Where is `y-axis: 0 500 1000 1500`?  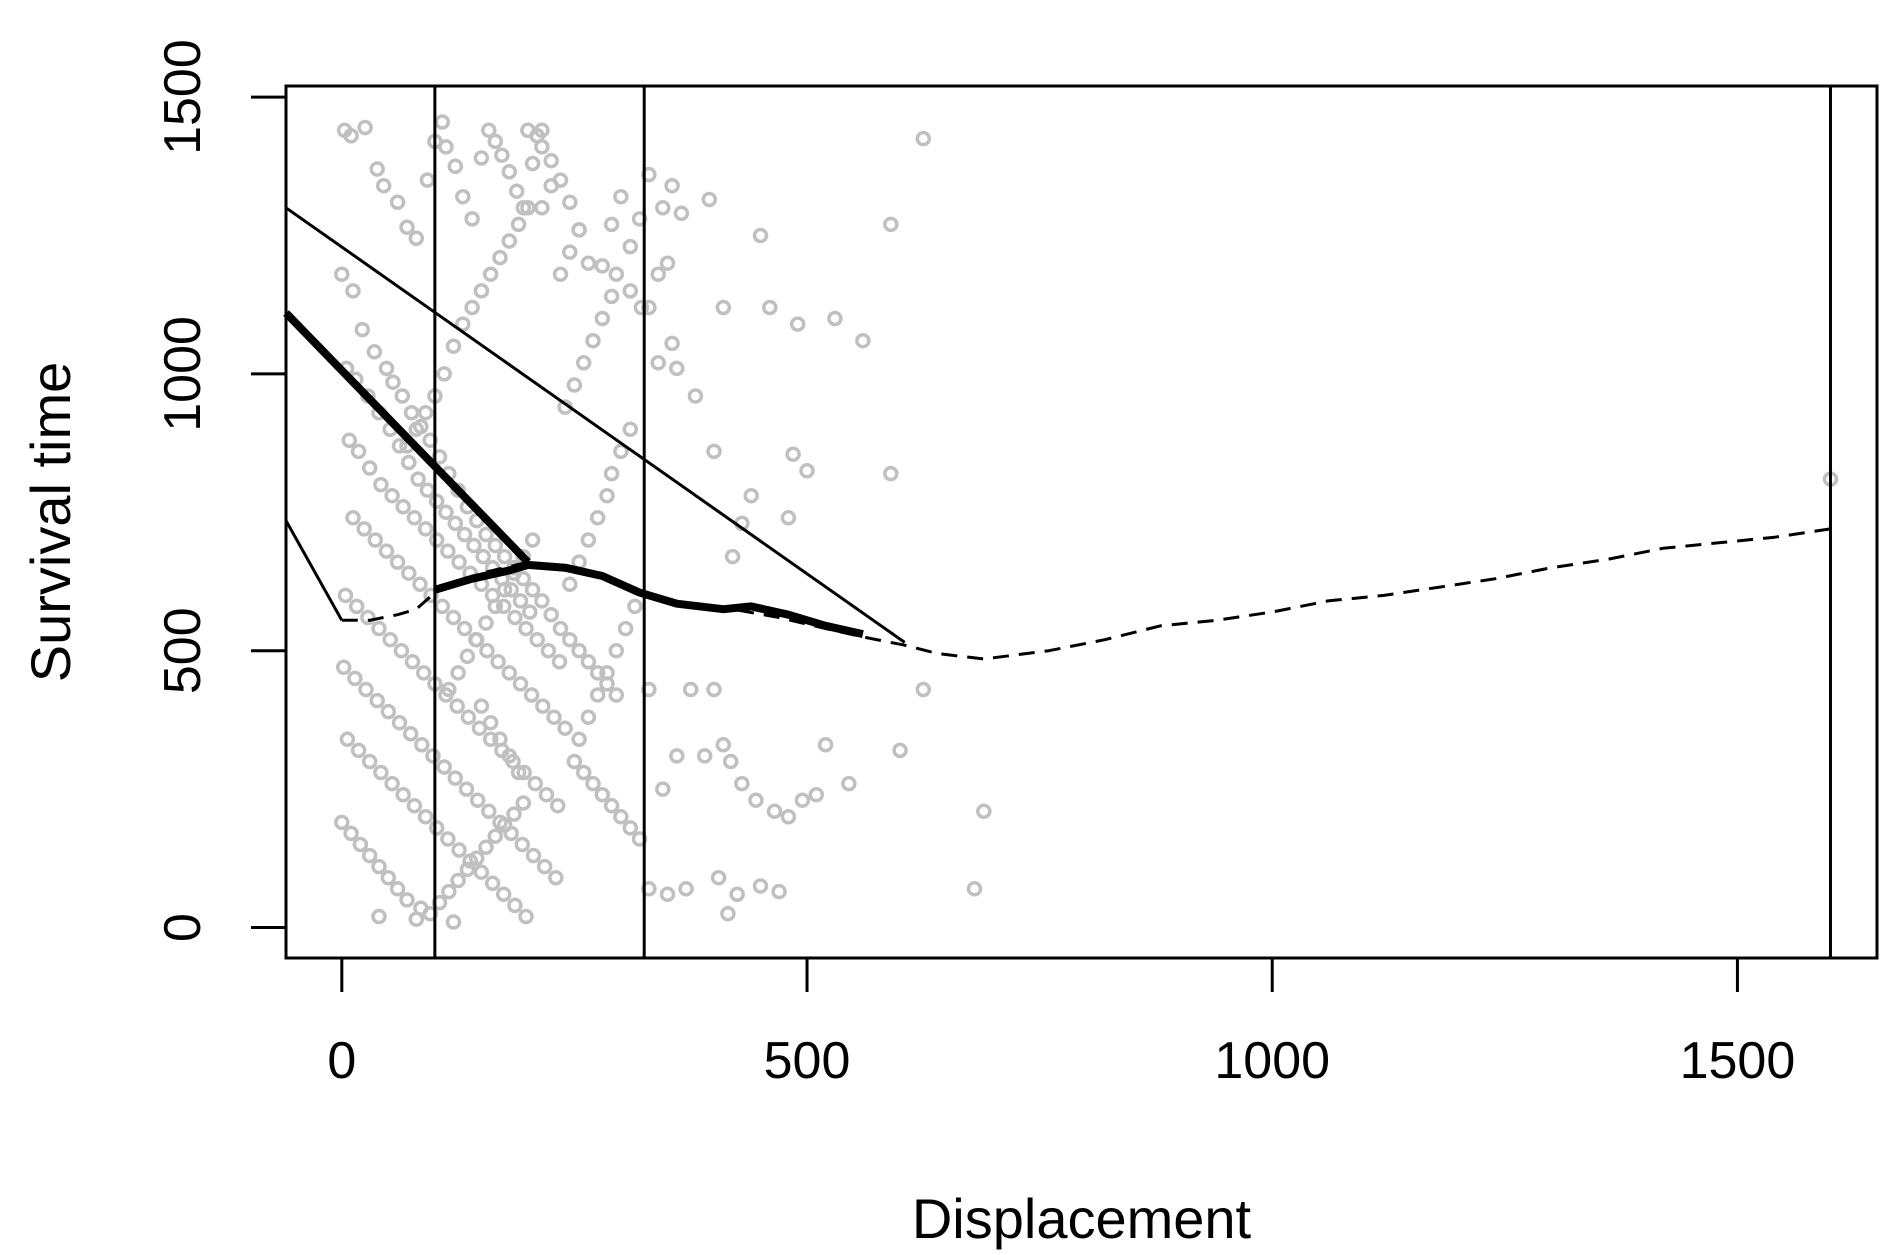
y-axis: 0 500 1000 1500 is located at coordinates (221, 490).